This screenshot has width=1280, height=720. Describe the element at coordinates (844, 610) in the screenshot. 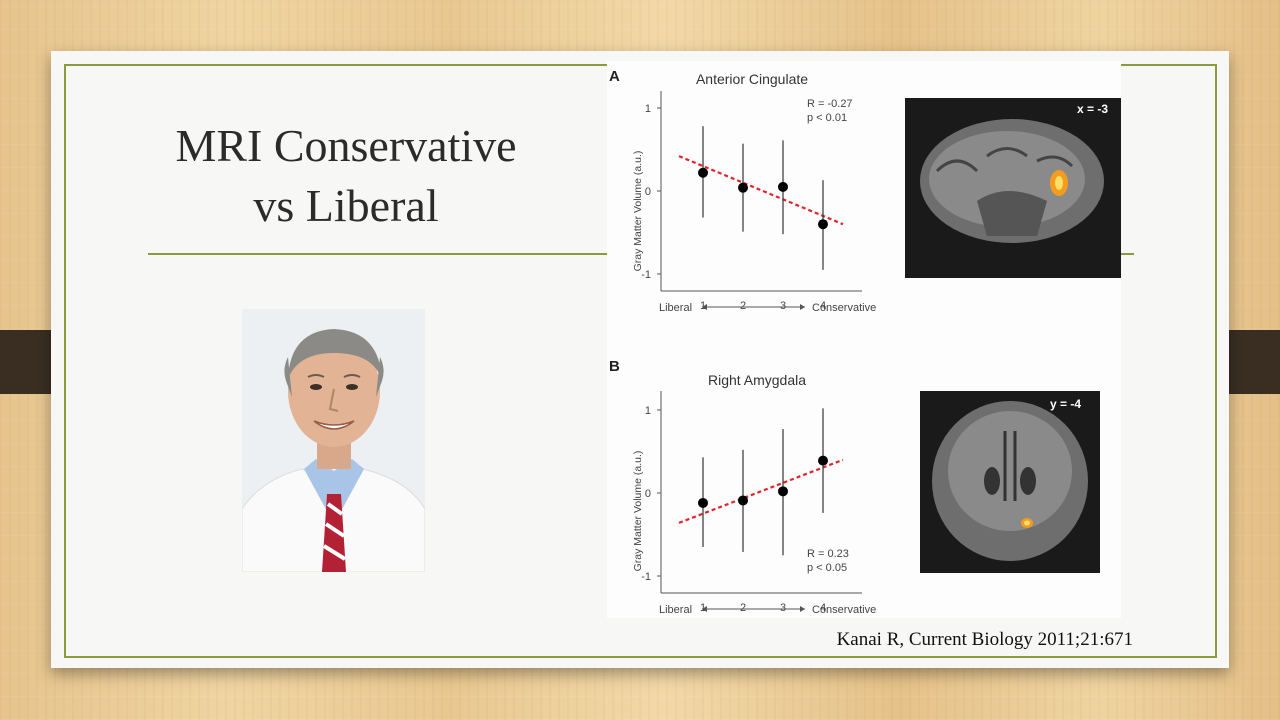

I see `panel-b-xlabel-right: Conservative` at that location.